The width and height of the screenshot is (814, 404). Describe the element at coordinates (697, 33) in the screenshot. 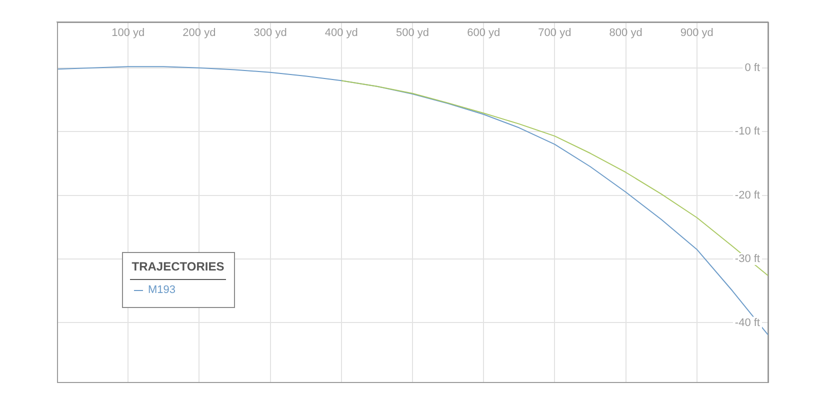

I see `x-tick-label: 900 yd` at that location.